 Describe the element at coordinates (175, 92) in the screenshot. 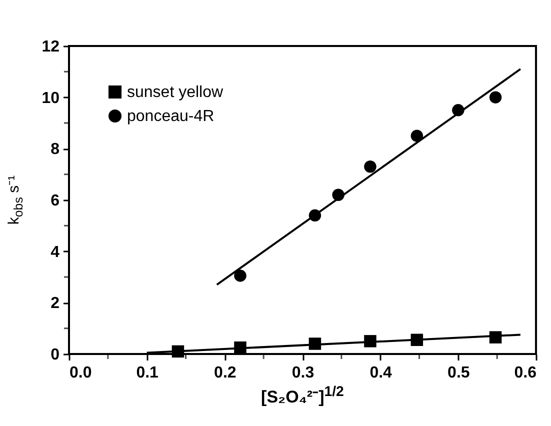

I see `legend-label: sunset yellow` at that location.